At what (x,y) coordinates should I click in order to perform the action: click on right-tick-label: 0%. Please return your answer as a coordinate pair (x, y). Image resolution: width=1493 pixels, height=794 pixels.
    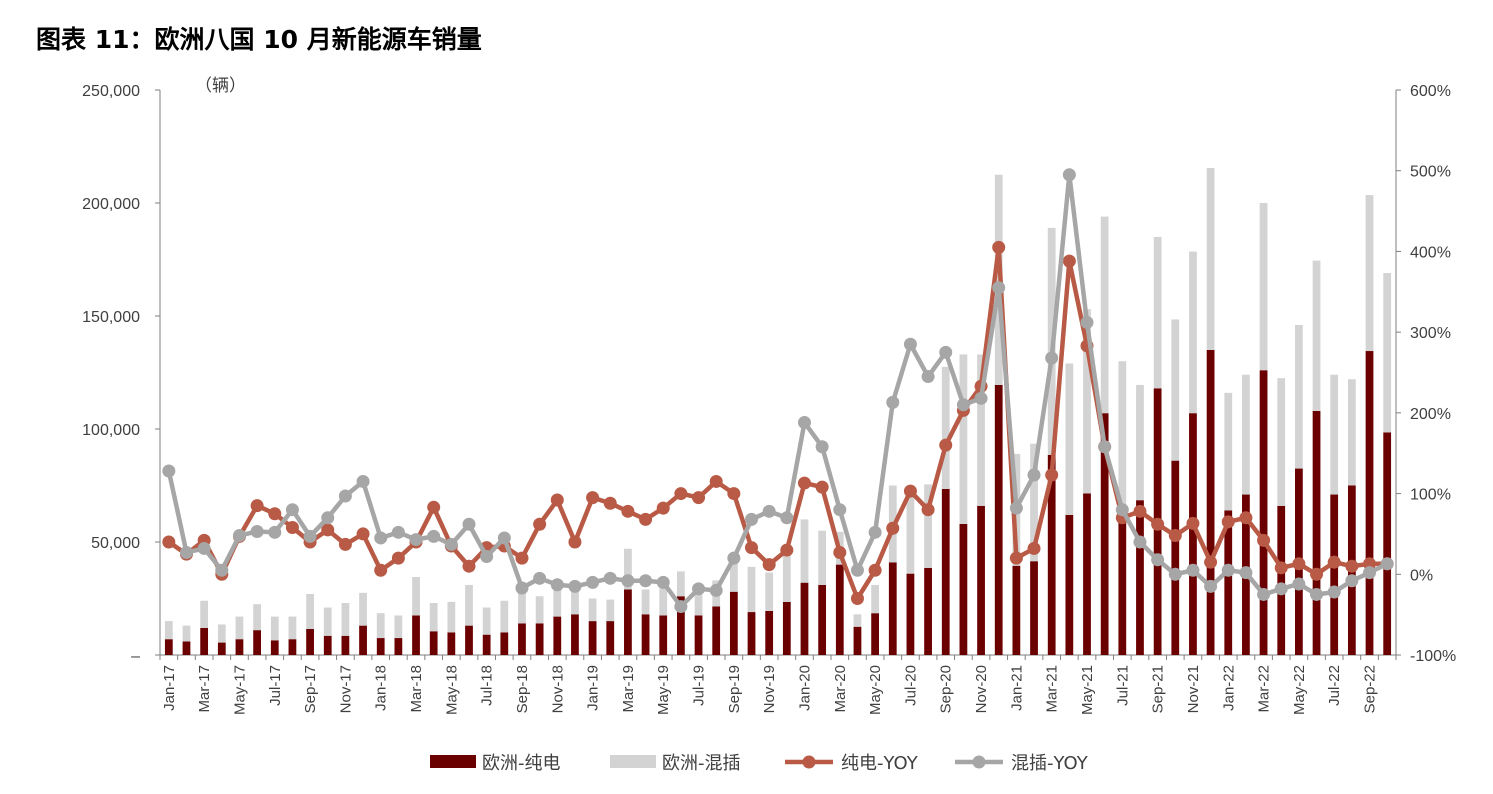
    Looking at the image, I should click on (1421, 575).